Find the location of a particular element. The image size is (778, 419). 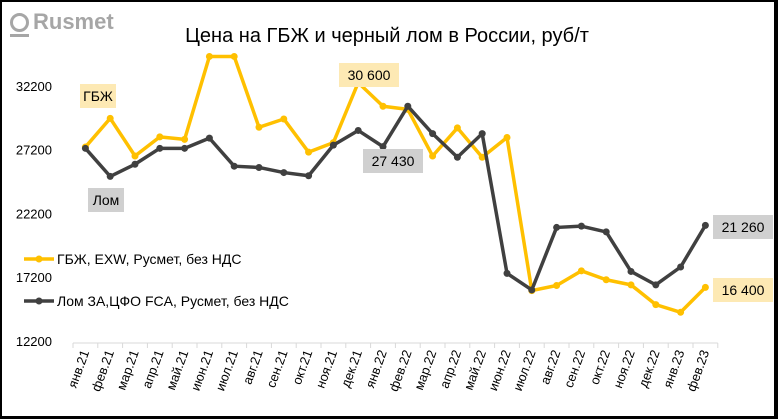

x-tick-label: июн.22 is located at coordinates (499, 370).